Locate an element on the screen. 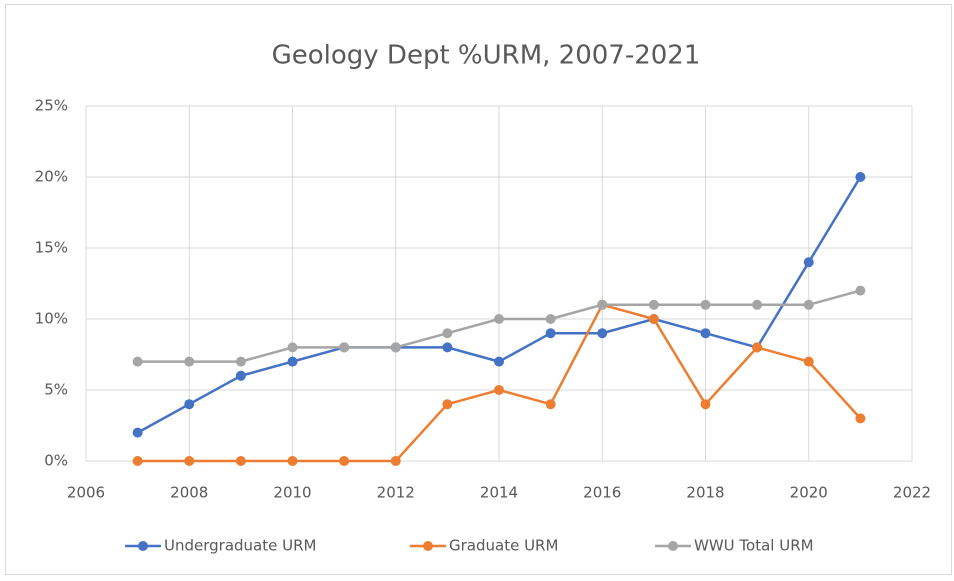  legend-label: Undergraduate URM is located at coordinates (240, 546).